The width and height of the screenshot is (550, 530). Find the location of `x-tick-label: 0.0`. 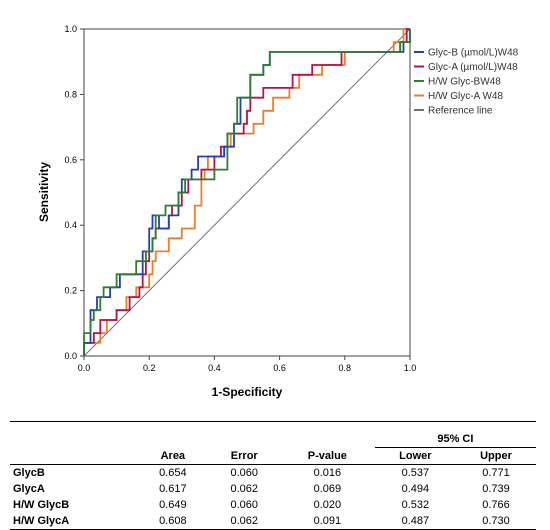

x-tick-label: 0.0 is located at coordinates (84, 368).